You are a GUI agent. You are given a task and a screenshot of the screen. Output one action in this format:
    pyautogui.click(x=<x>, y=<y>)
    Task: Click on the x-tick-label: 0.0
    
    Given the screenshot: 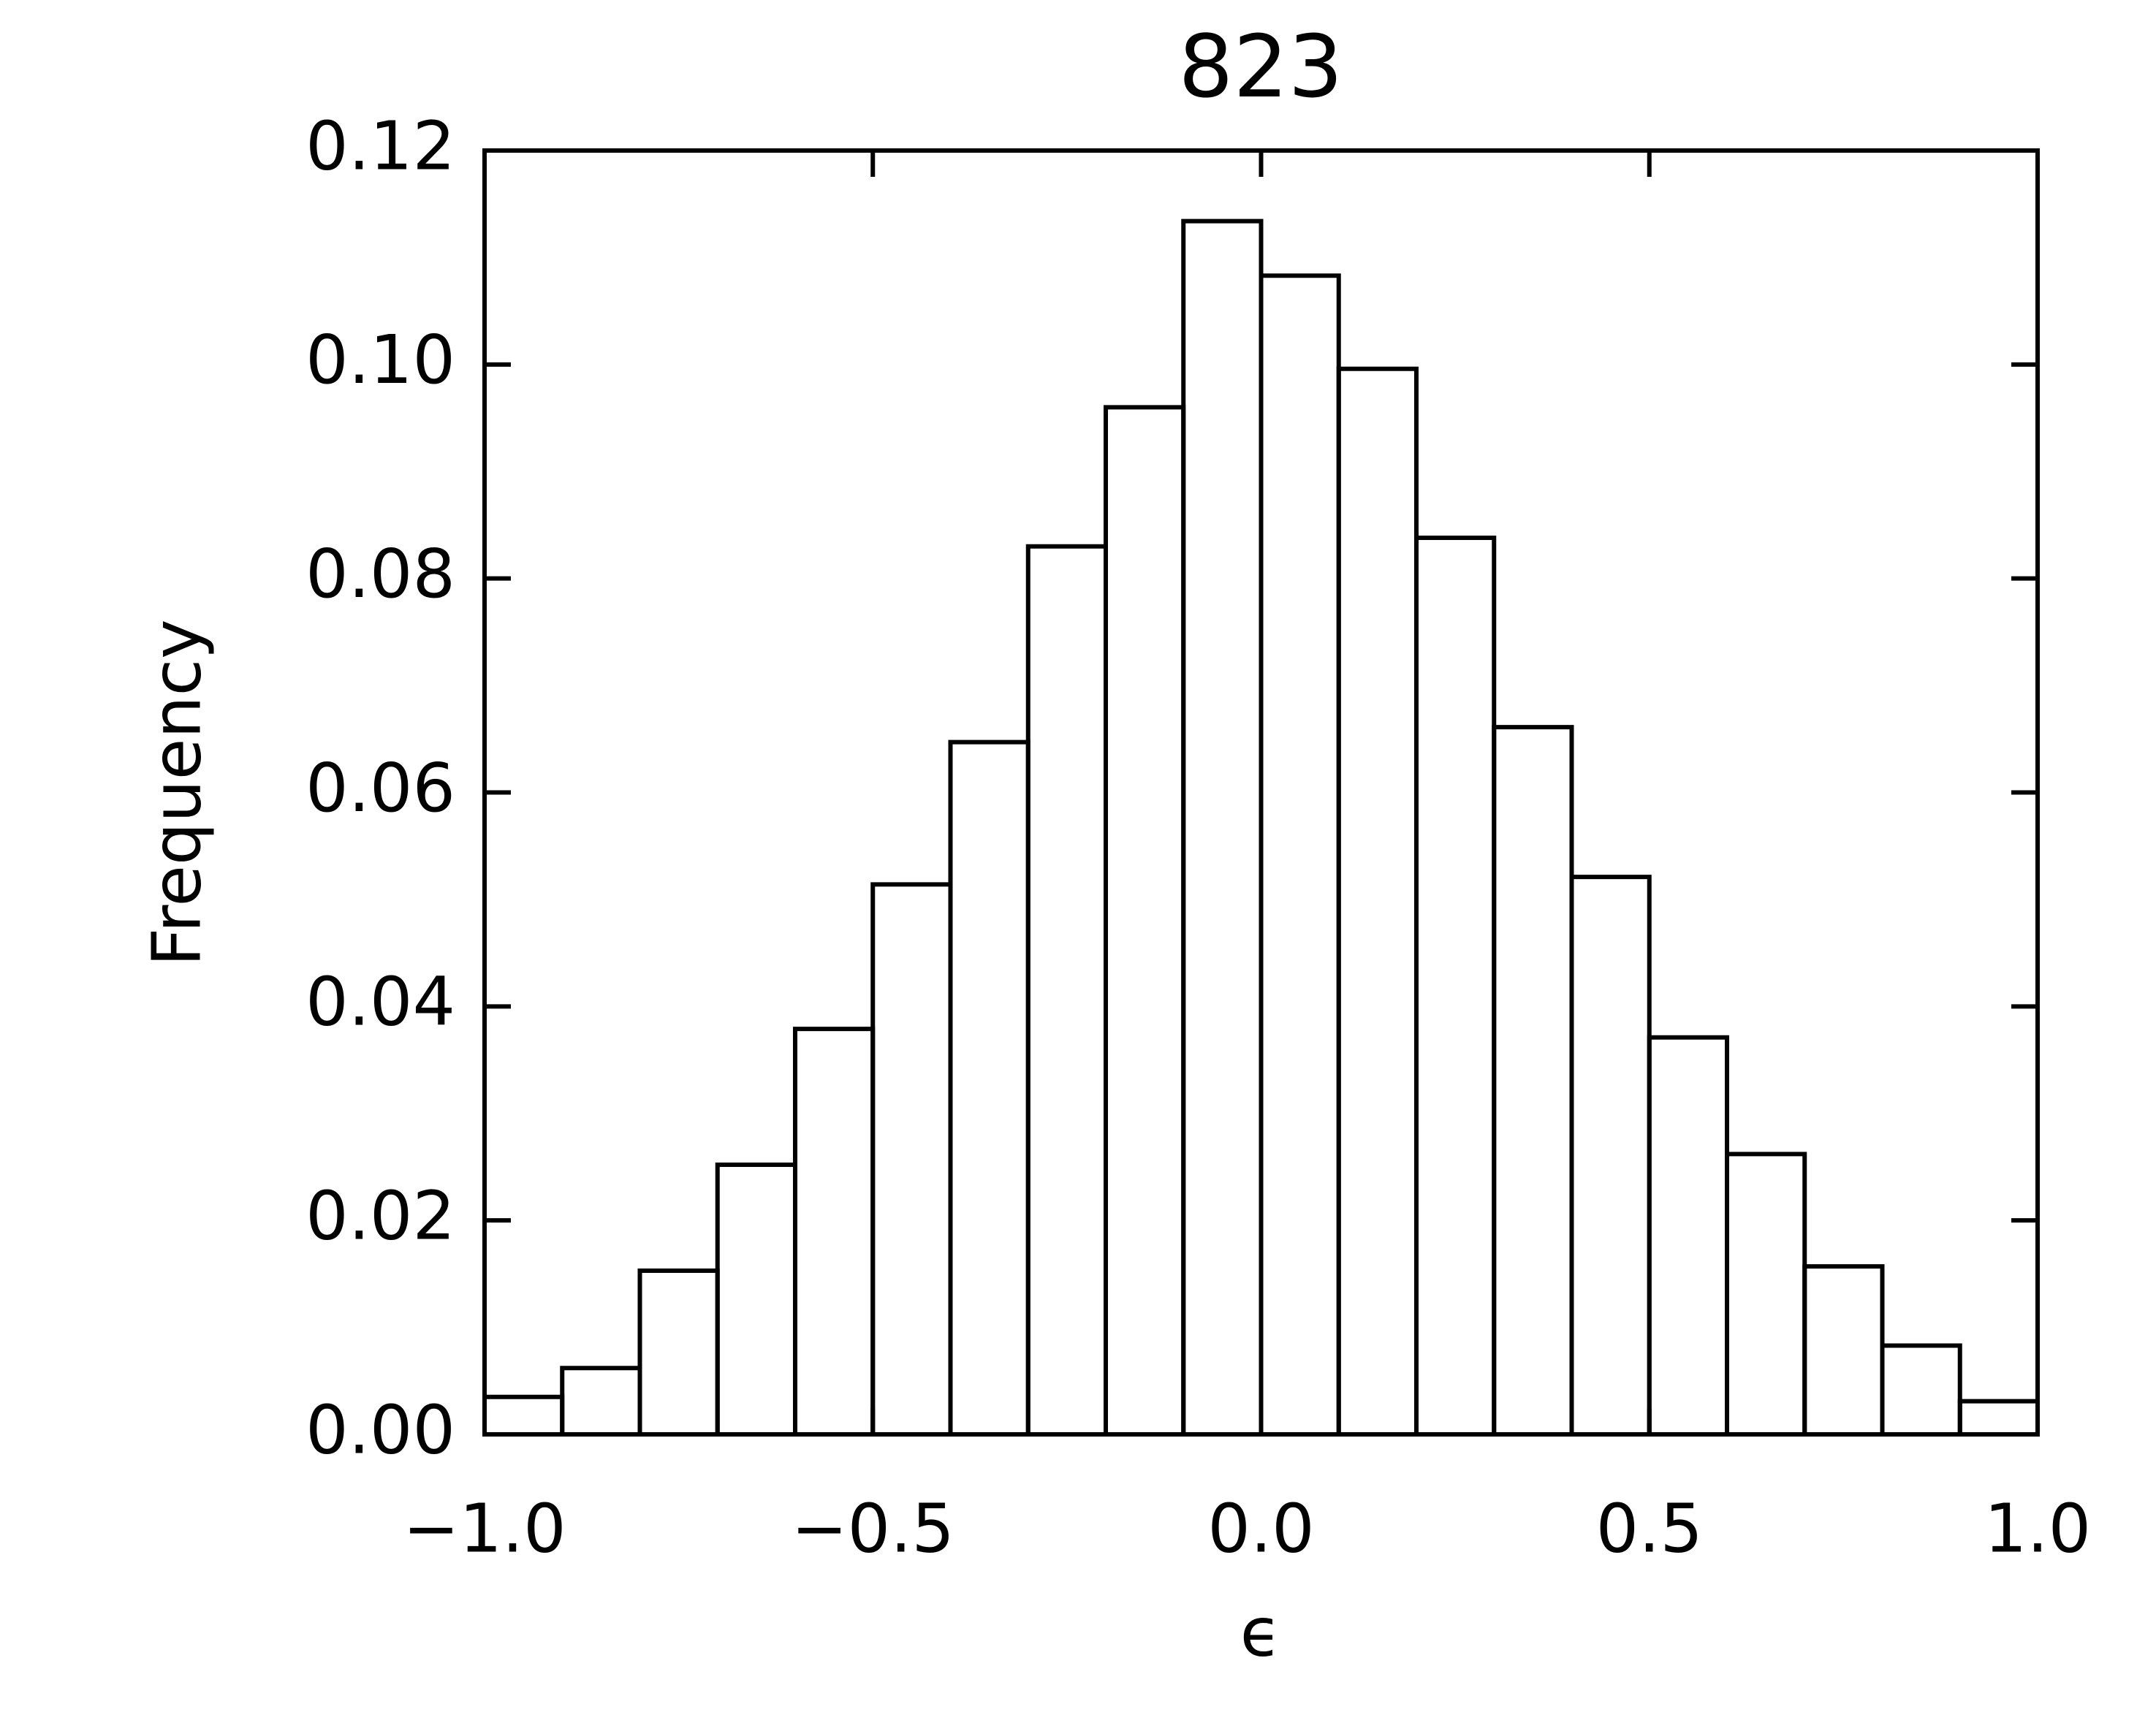 What is the action you would take?
    pyautogui.click(x=1260, y=1528)
    